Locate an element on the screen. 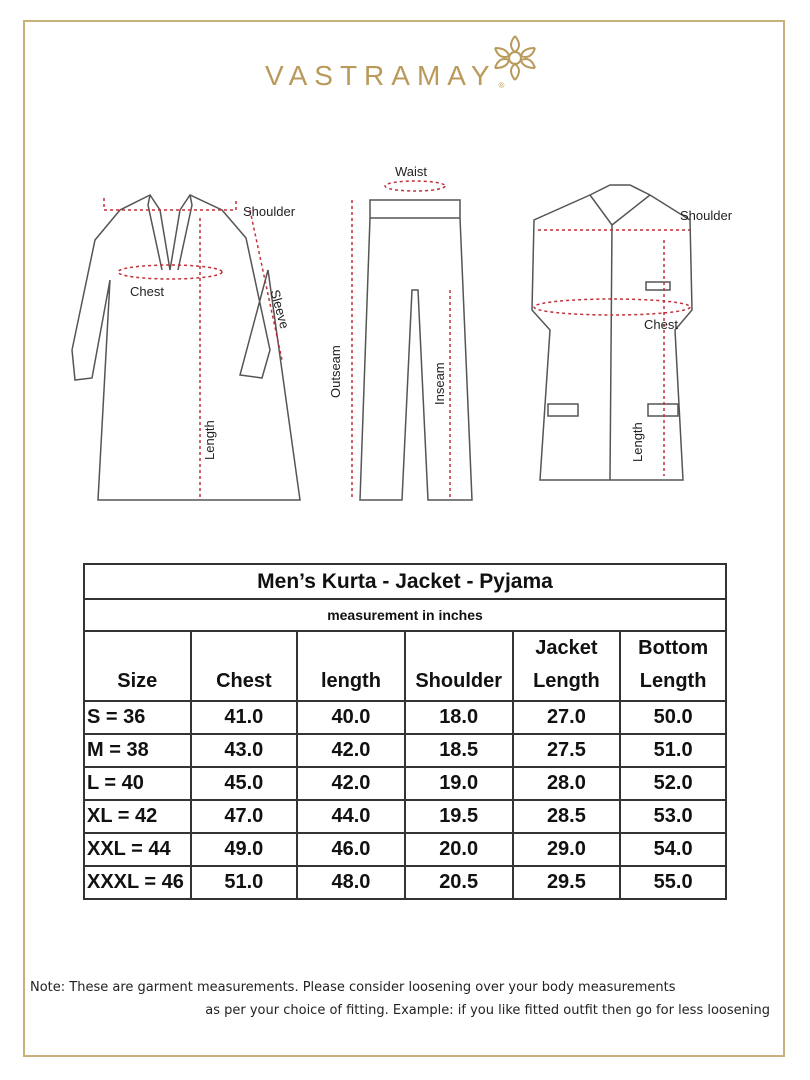 The width and height of the screenshot is (810, 1080). measurement-cell: 48.0 is located at coordinates (351, 882).